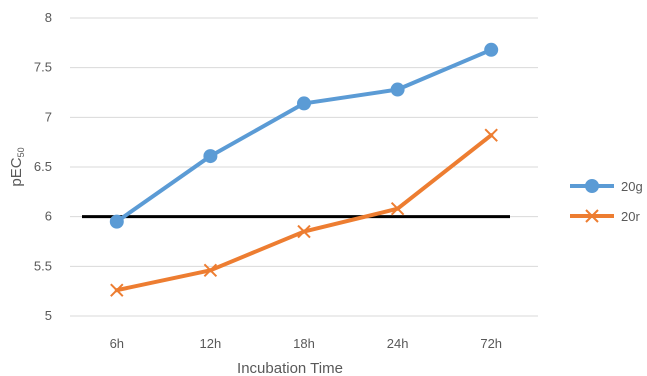 This screenshot has height=376, width=647. Describe the element at coordinates (48, 315) in the screenshot. I see `y-tick-label: 5` at that location.